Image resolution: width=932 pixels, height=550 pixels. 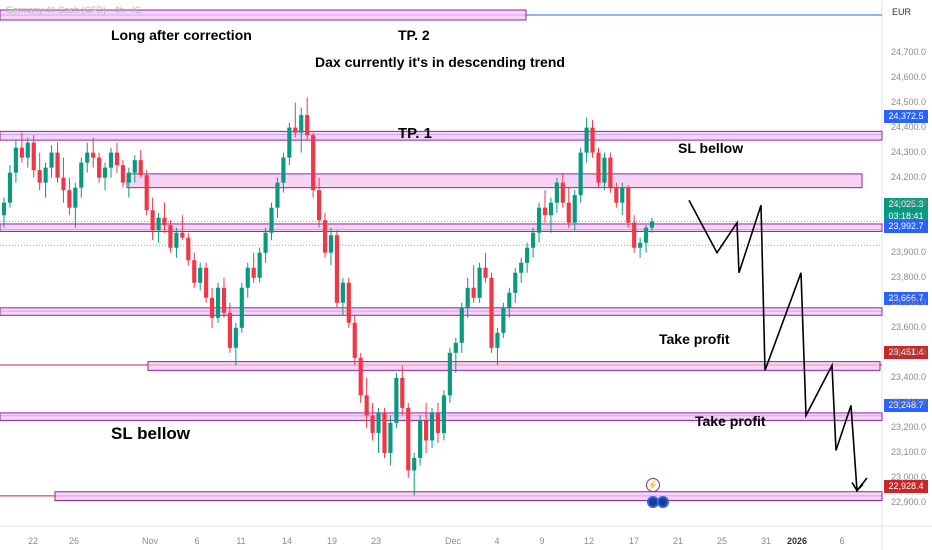 What do you see at coordinates (909, 76) in the screenshot?
I see `y-tick-label: 24,600.0` at bounding box center [909, 76].